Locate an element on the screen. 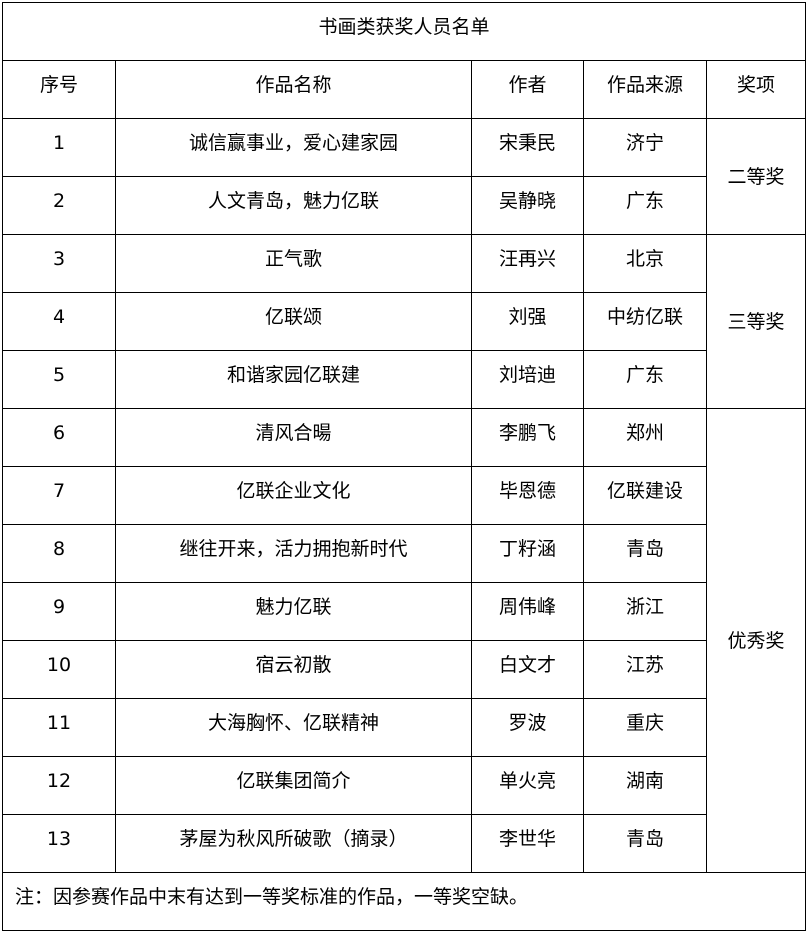  title-row: 书画类获奖人员名单 is located at coordinates (404, 31).